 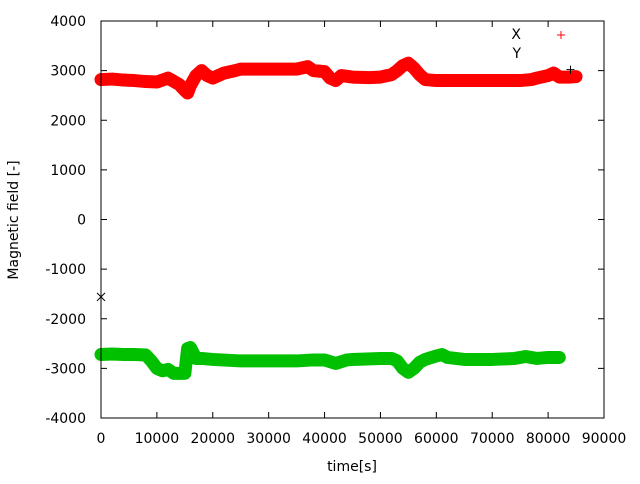 I want to click on y-tick-label: -3000, so click(x=65, y=369).